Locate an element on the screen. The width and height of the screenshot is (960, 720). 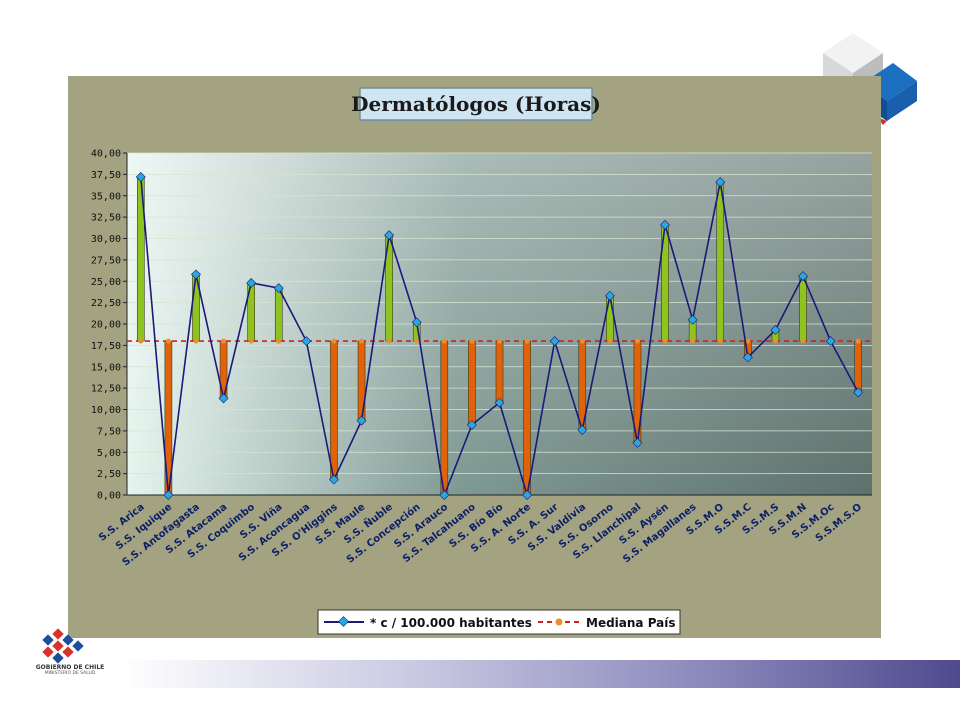
gobierno-chile-logo-icon is located at coordinates (63, 646).